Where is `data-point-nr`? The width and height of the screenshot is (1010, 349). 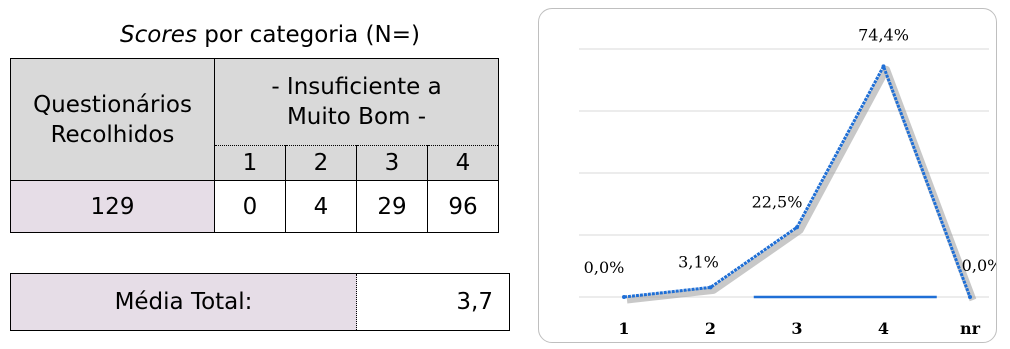
data-point-nr is located at coordinates (970, 297).